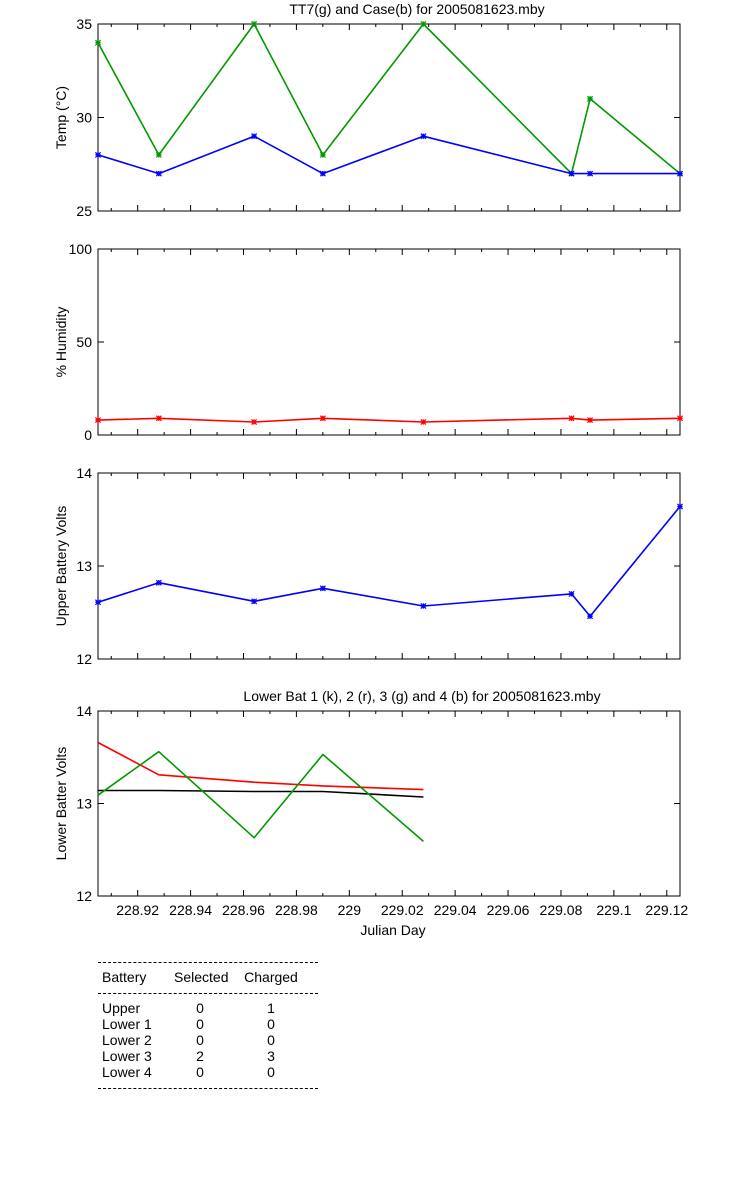 This screenshot has width=750, height=1200. Describe the element at coordinates (190, 910) in the screenshot. I see `x-tick-label: 228.94` at that location.